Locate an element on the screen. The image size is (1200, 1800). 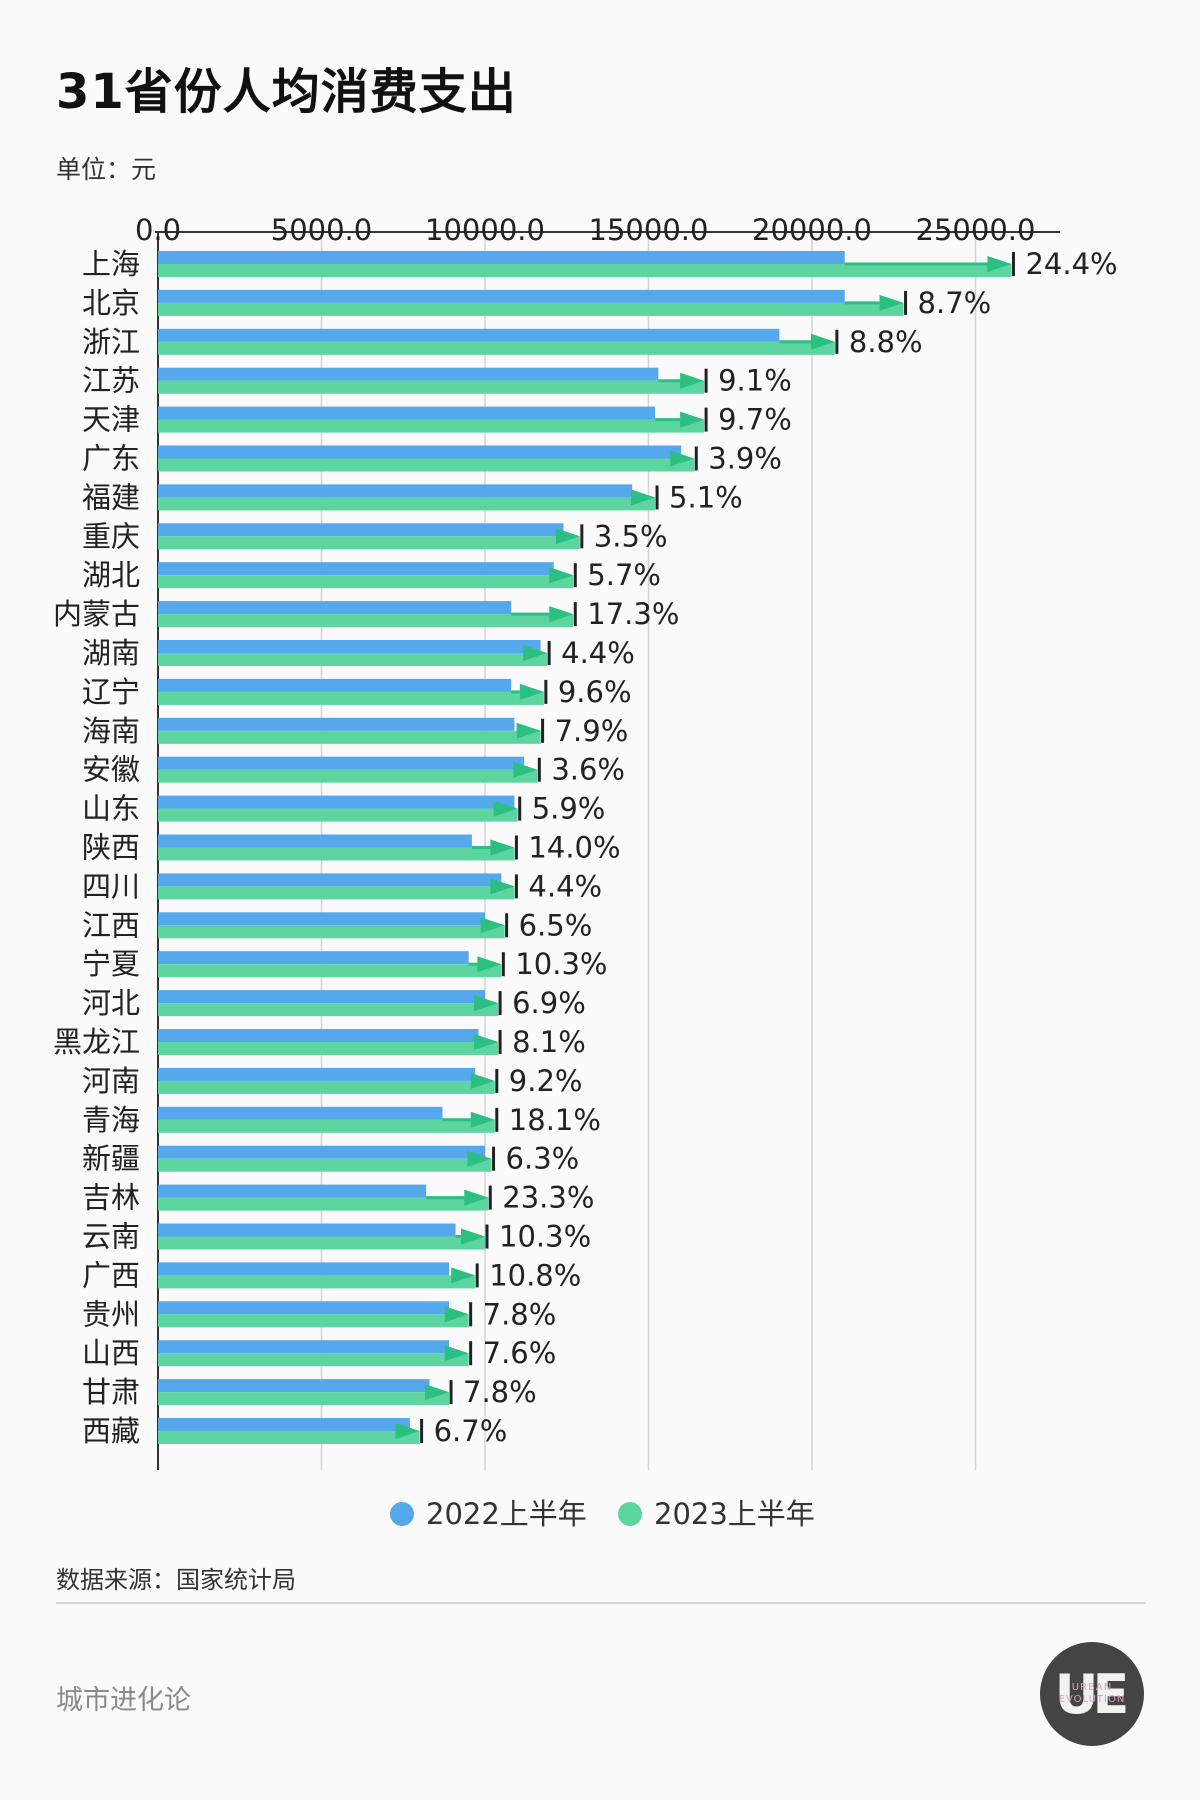
province-label: 山西 is located at coordinates (111, 1353).